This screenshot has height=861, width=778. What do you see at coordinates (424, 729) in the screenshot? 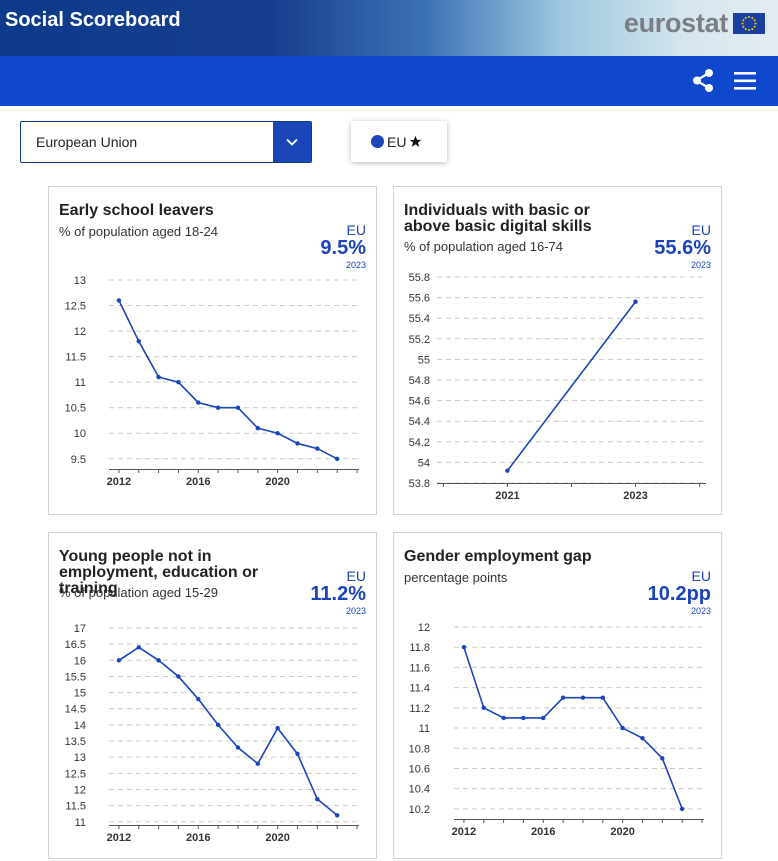
I see `y-tick-label: 11` at bounding box center [424, 729].